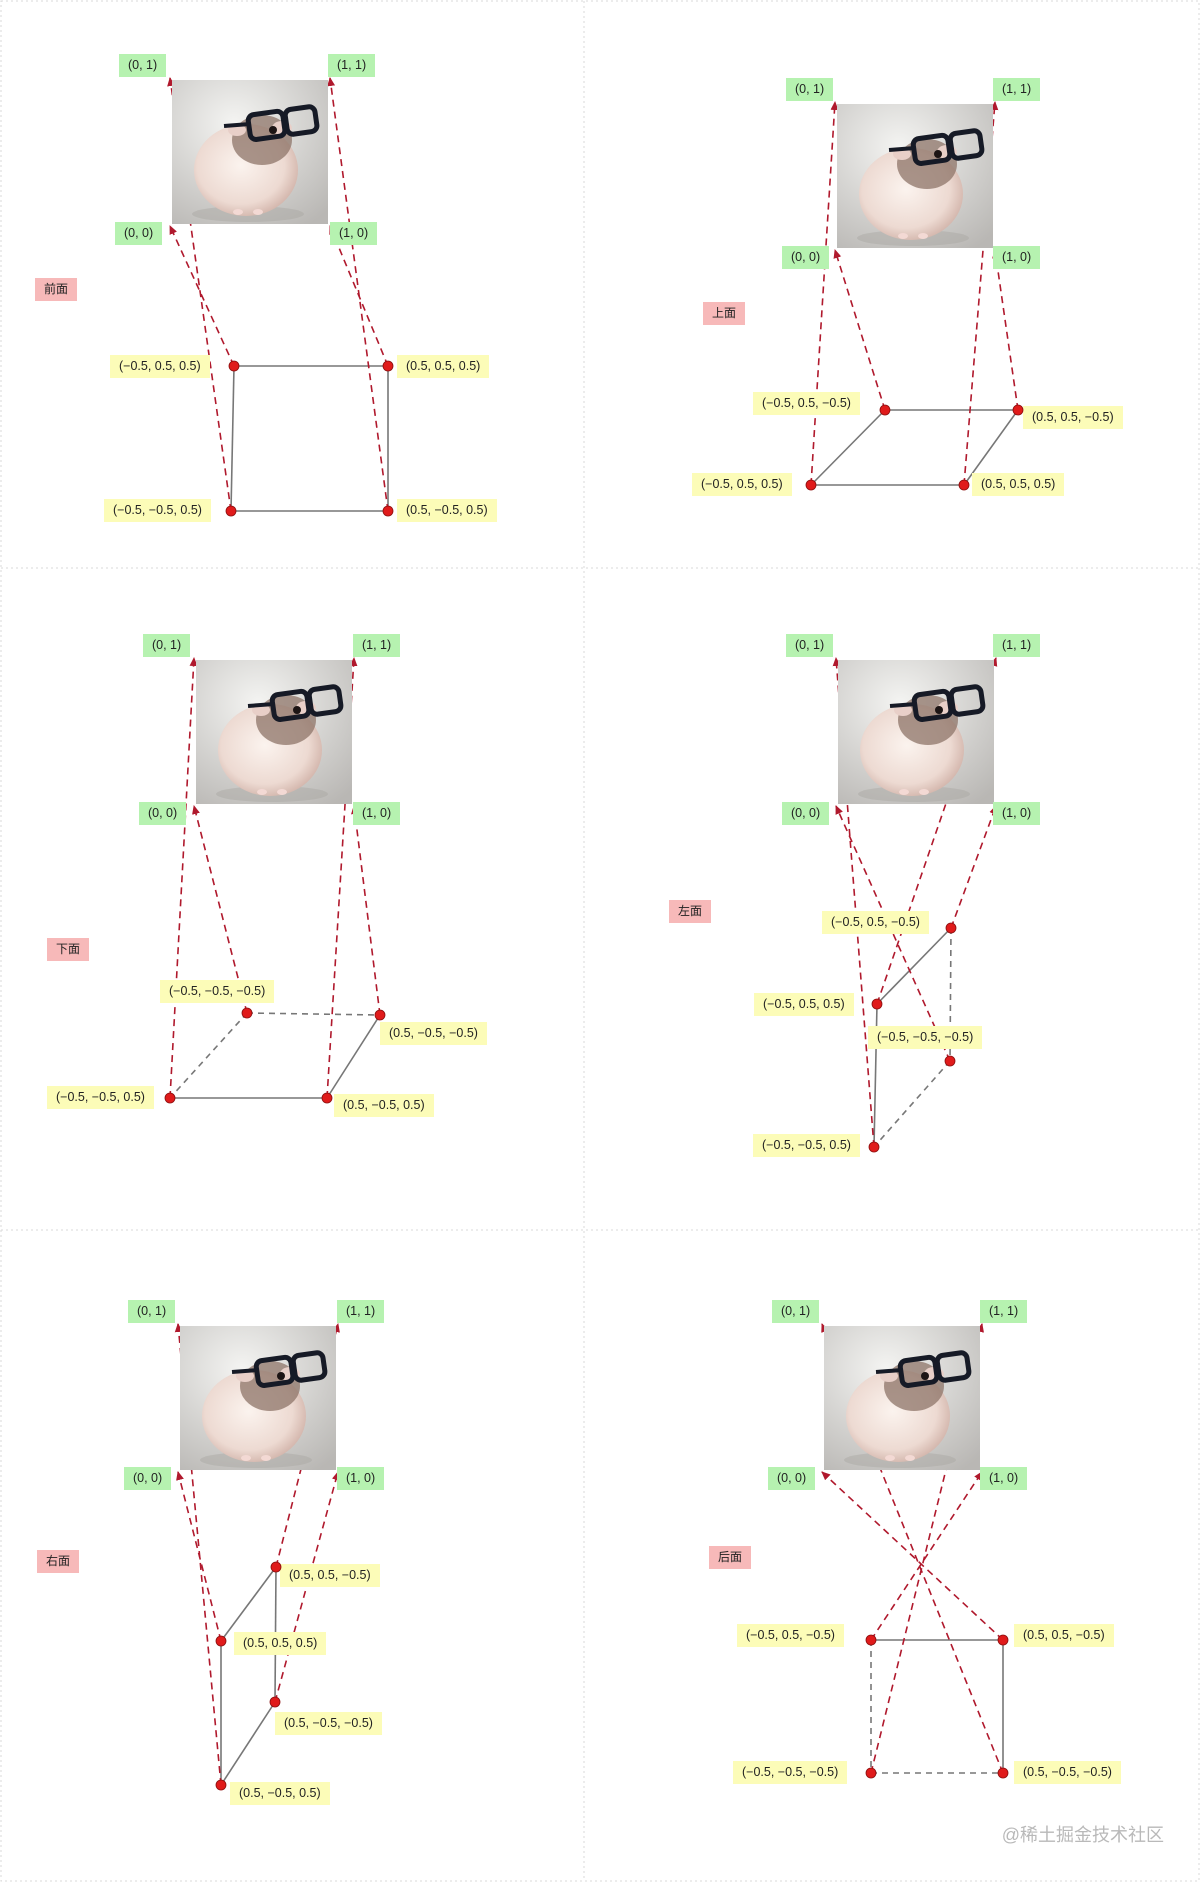  Describe the element at coordinates (325, 700) in the screenshot. I see `glasses-lens-left` at that location.